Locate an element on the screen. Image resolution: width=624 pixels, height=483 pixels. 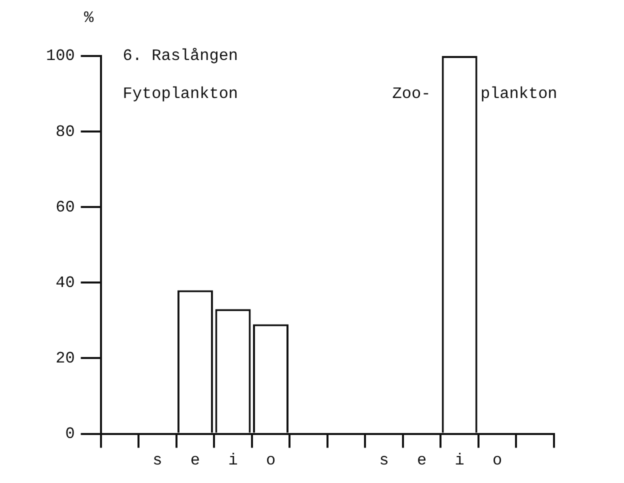
annotation: Zoo- is located at coordinates (411, 94).